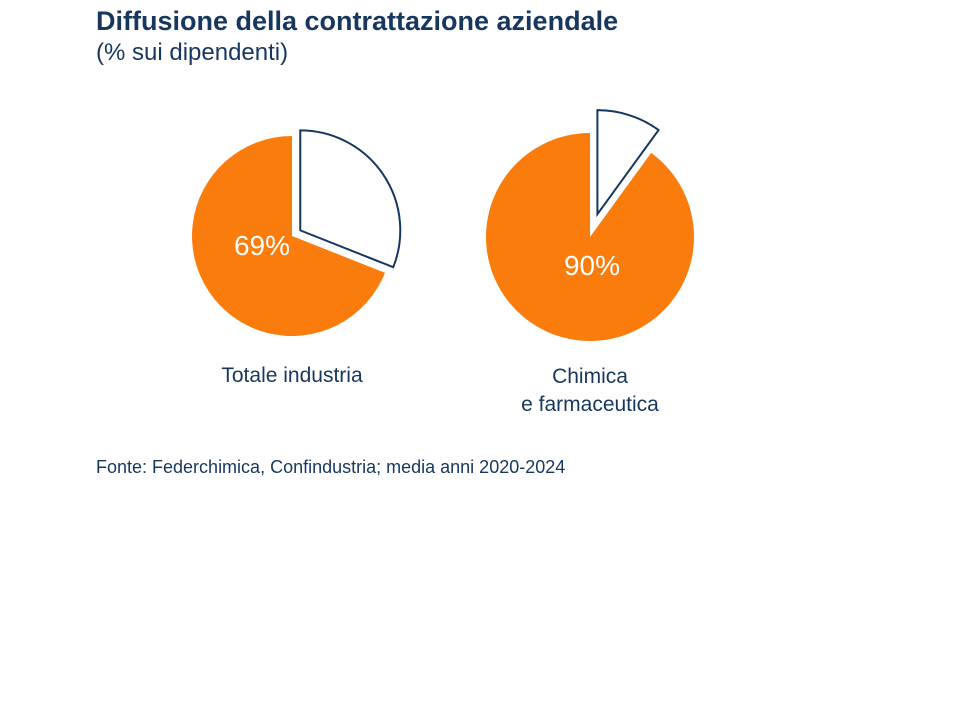  I want to click on category-label-line: Chimica, so click(590, 376).